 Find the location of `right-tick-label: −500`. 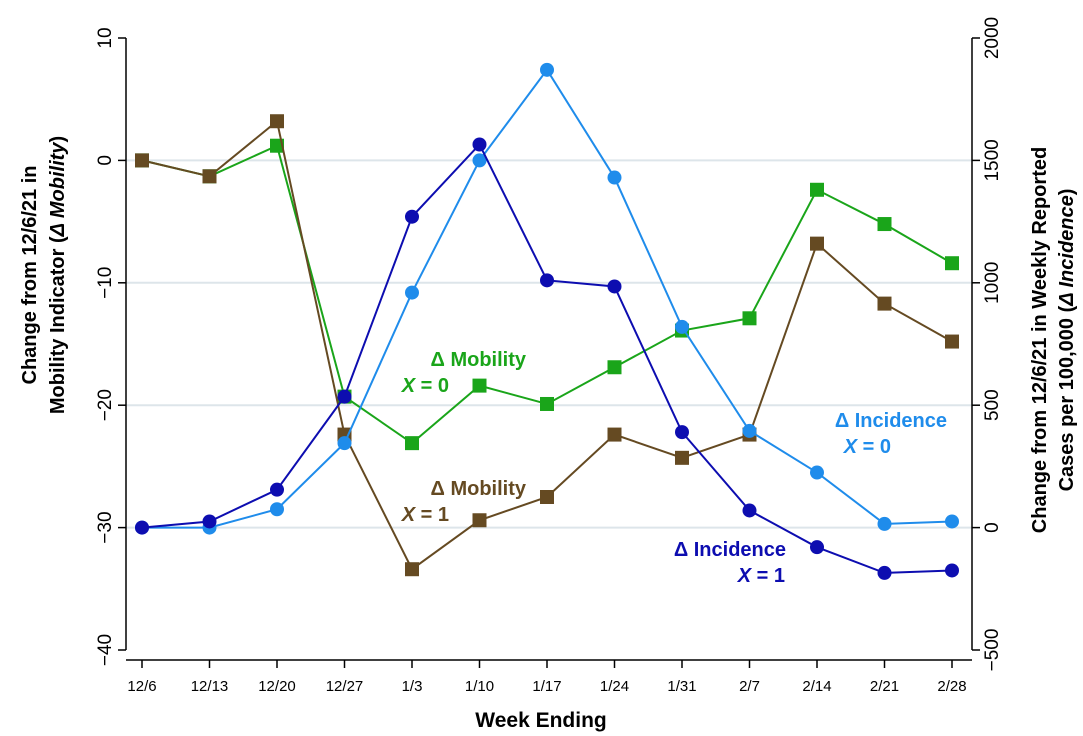

right-tick-label: −500 is located at coordinates (992, 650).